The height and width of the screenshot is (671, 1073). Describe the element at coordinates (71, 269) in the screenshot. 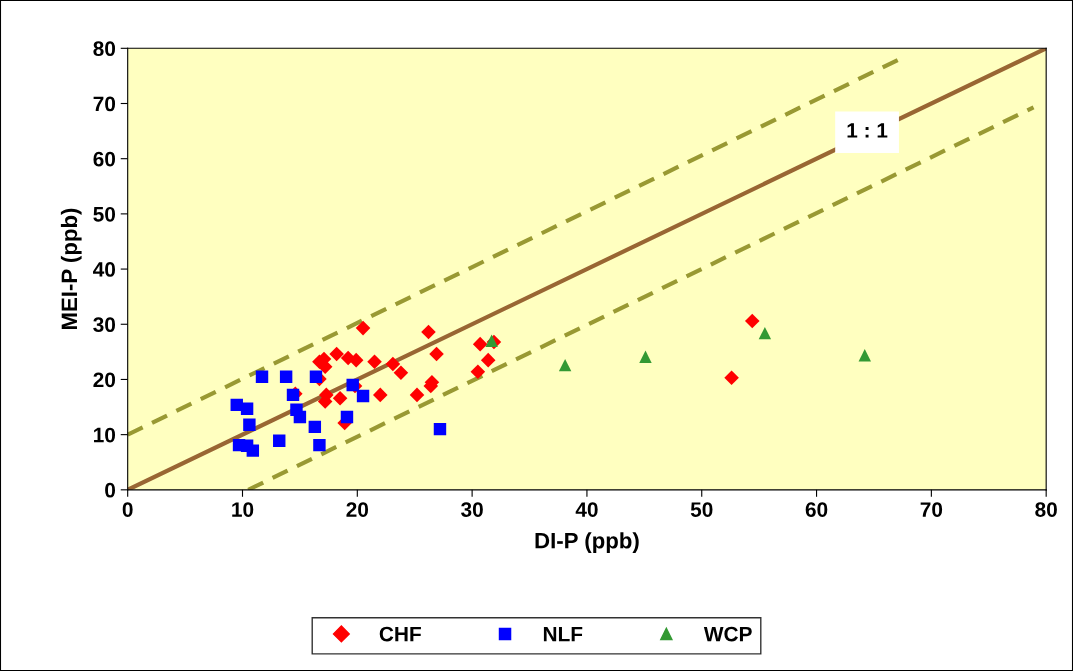

I see `y-axis-title: MEI-P (ppb)` at that location.